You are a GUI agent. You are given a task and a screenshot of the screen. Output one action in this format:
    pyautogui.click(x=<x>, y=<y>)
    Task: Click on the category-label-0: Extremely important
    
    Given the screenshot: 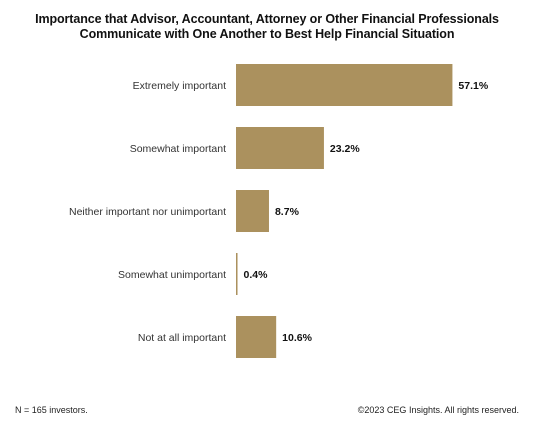 What is the action you would take?
    pyautogui.click(x=179, y=86)
    